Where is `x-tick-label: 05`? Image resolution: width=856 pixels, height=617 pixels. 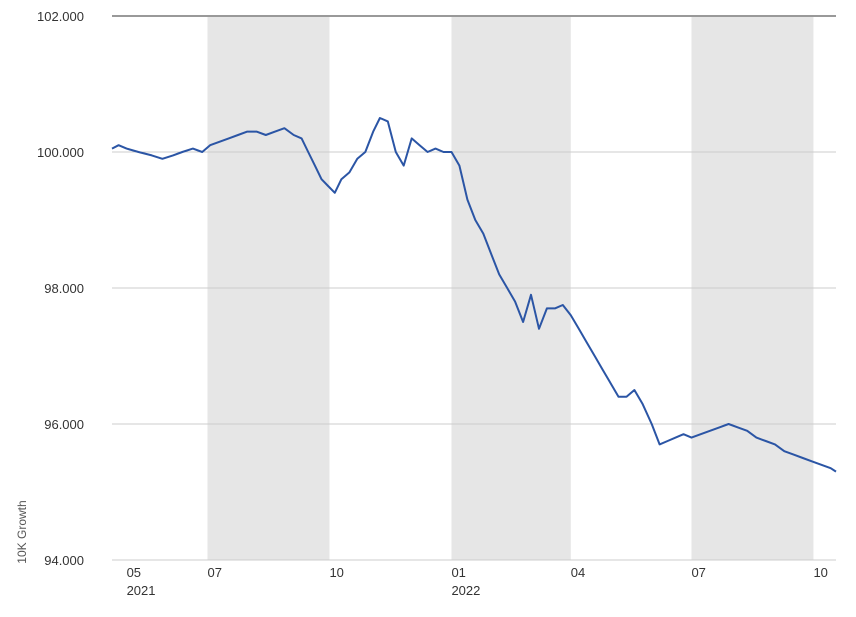
x-tick-label: 05 is located at coordinates (134, 572).